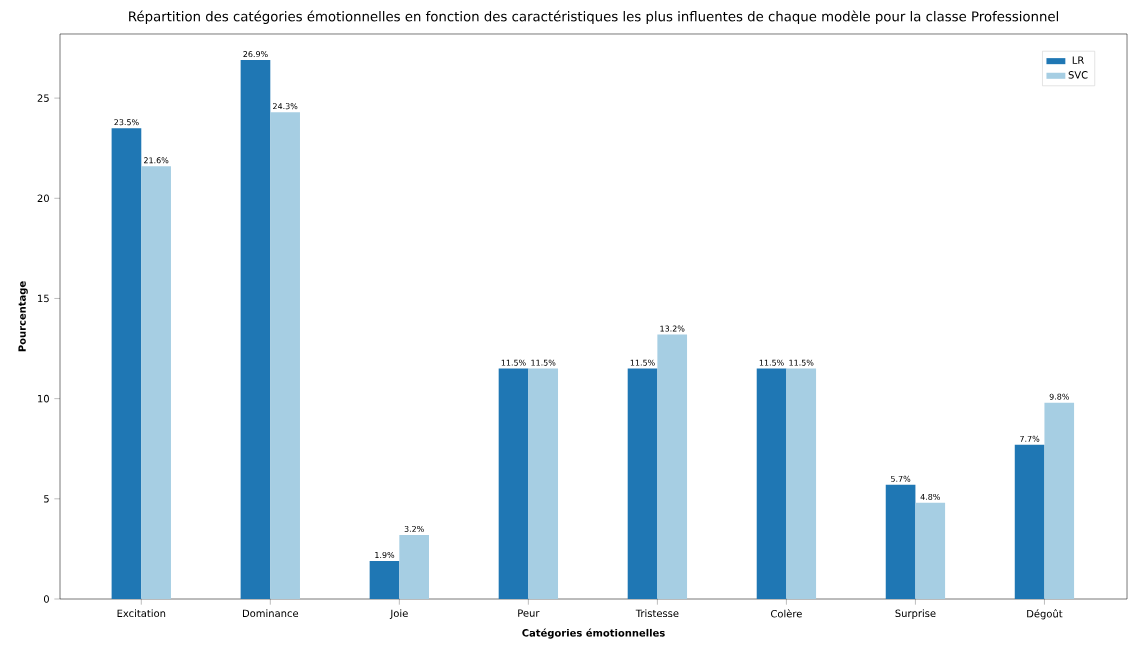 This screenshot has width=1134, height=646. Describe the element at coordinates (271, 613) in the screenshot. I see `x-tick-label: Dominance` at that location.